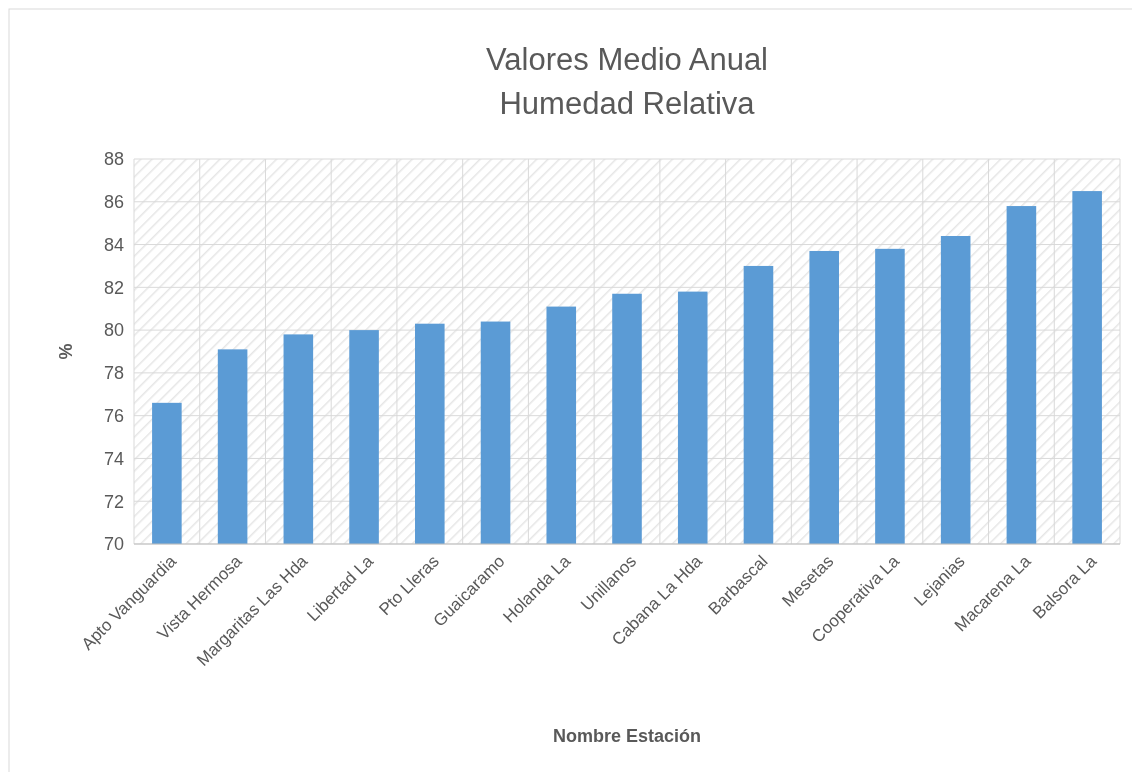 The height and width of the screenshot is (772, 1132). What do you see at coordinates (113, 330) in the screenshot?
I see `y-tick-label: 80` at bounding box center [113, 330].